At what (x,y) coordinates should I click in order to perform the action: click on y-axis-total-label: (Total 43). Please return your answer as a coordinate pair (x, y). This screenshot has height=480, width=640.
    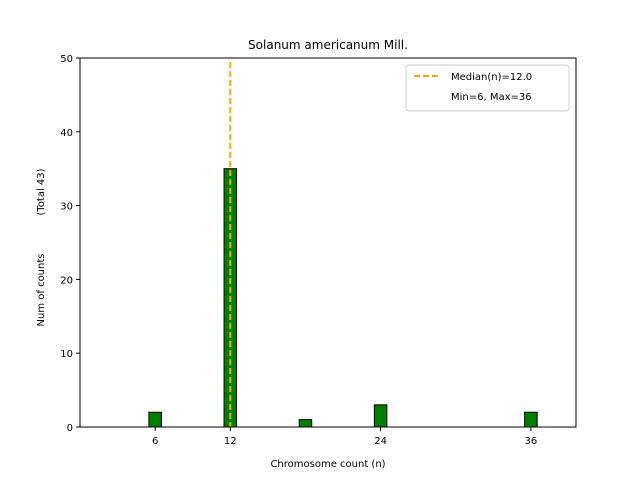
    Looking at the image, I should click on (41, 191).